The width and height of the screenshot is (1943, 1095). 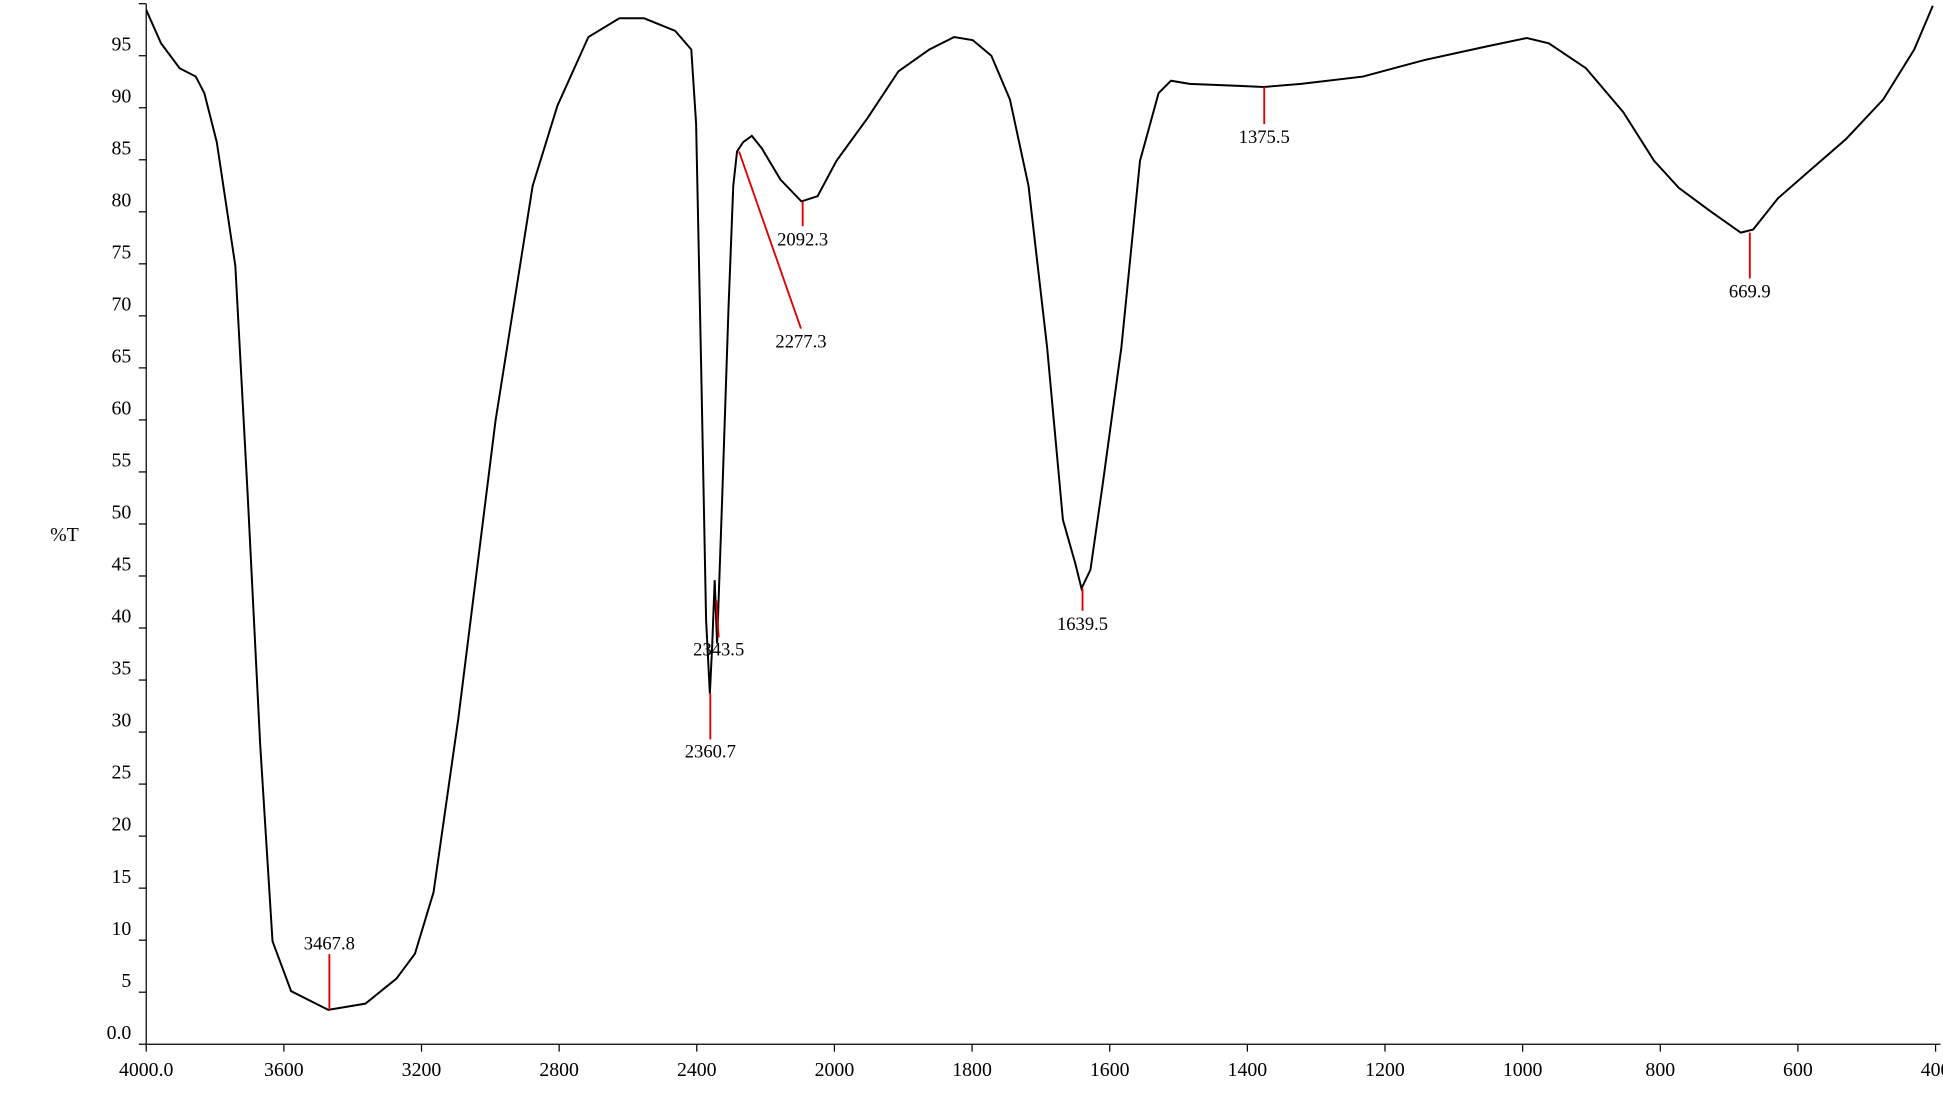 I want to click on y-tick-label: 65, so click(x=122, y=357).